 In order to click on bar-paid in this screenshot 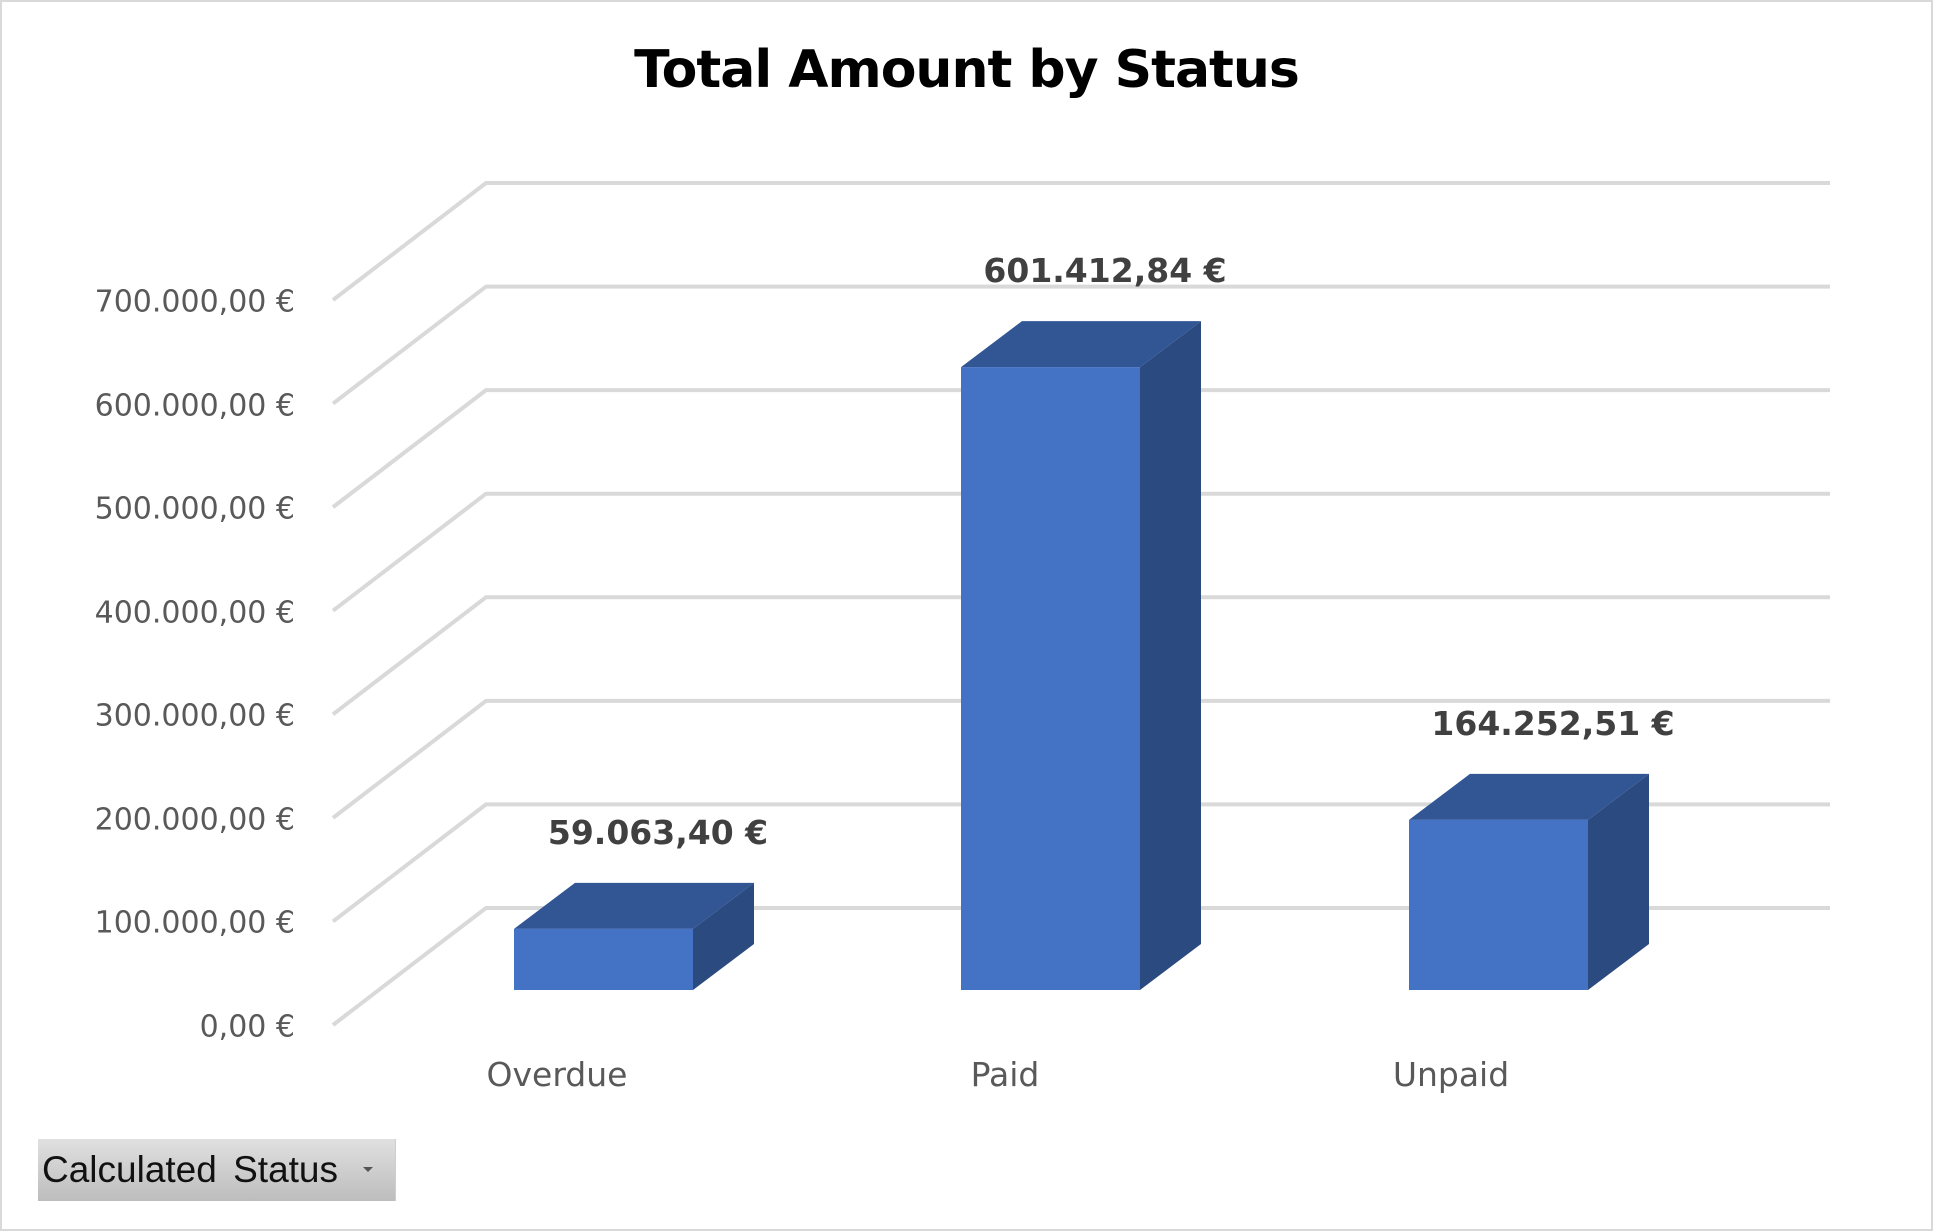, I will do `click(1081, 655)`.